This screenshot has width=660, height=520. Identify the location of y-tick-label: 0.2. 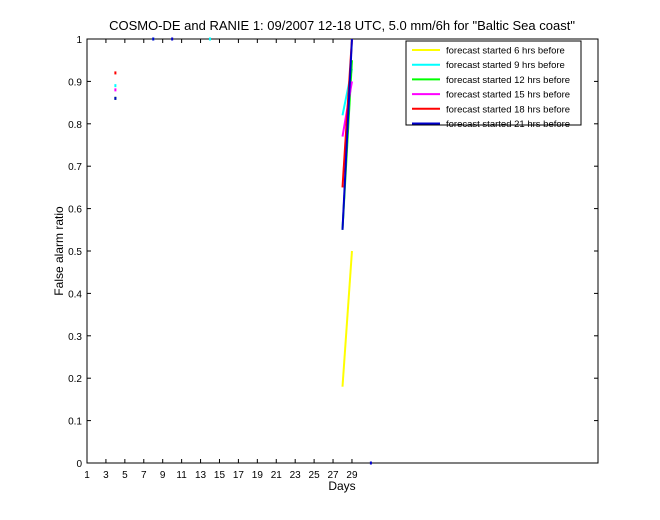
(75, 379).